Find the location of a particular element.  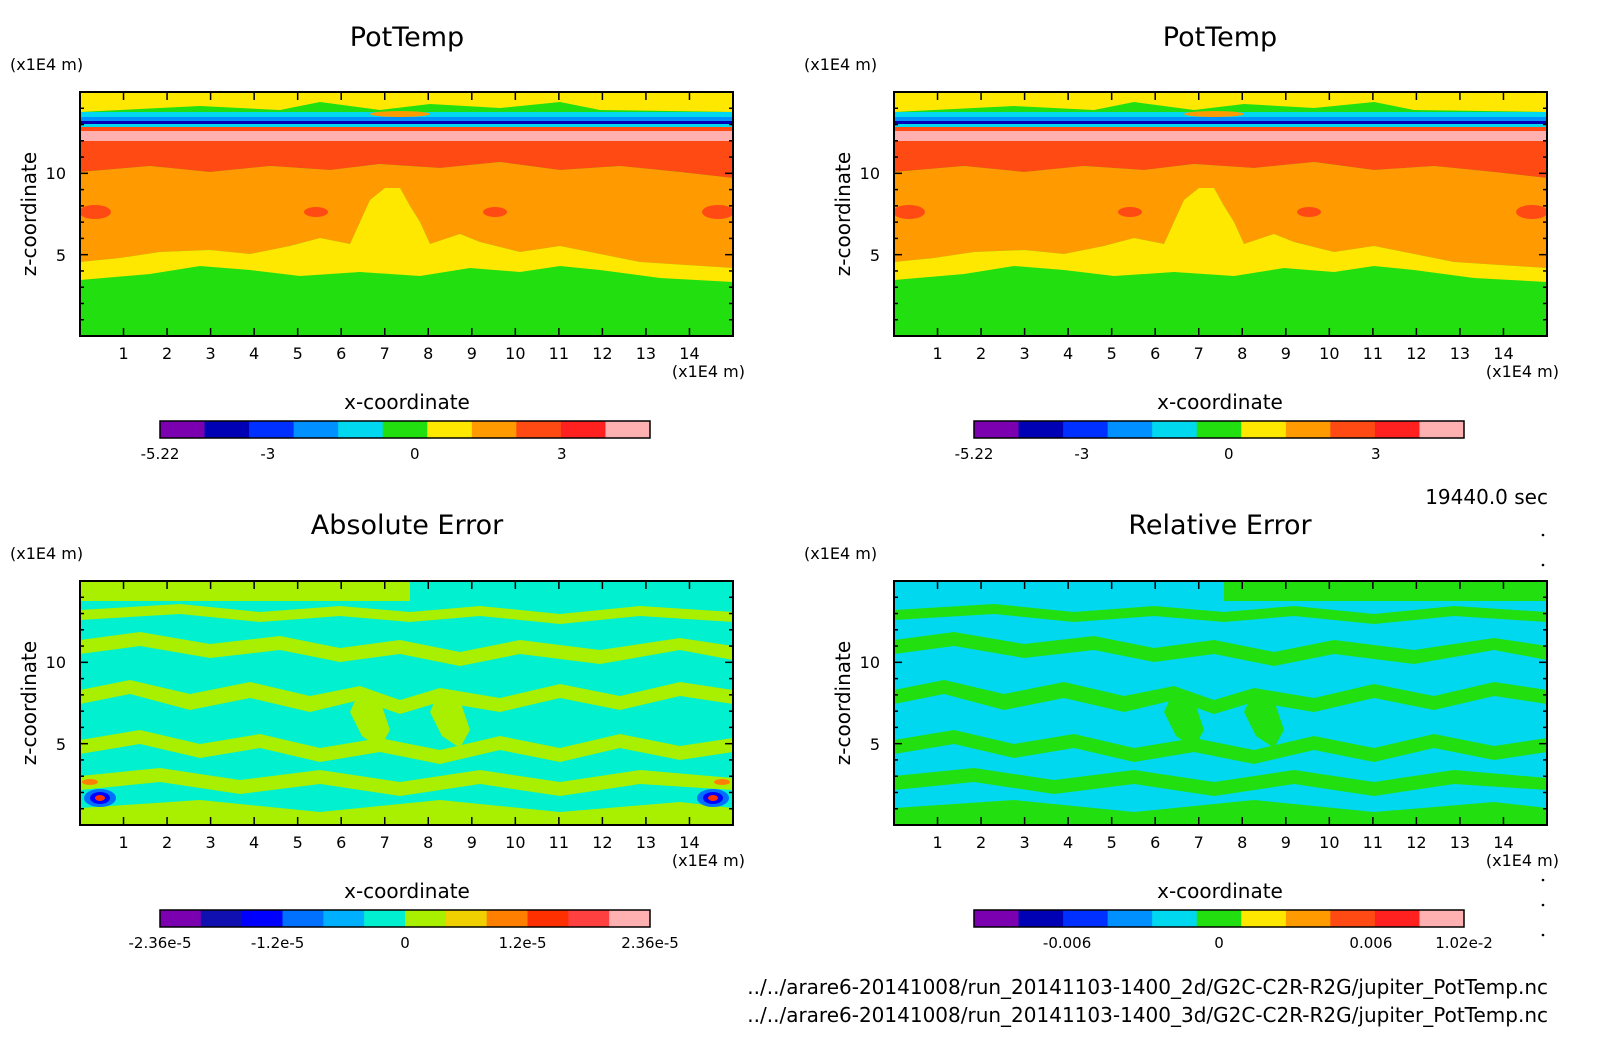

panel-title: Relative Error is located at coordinates (1220, 525).